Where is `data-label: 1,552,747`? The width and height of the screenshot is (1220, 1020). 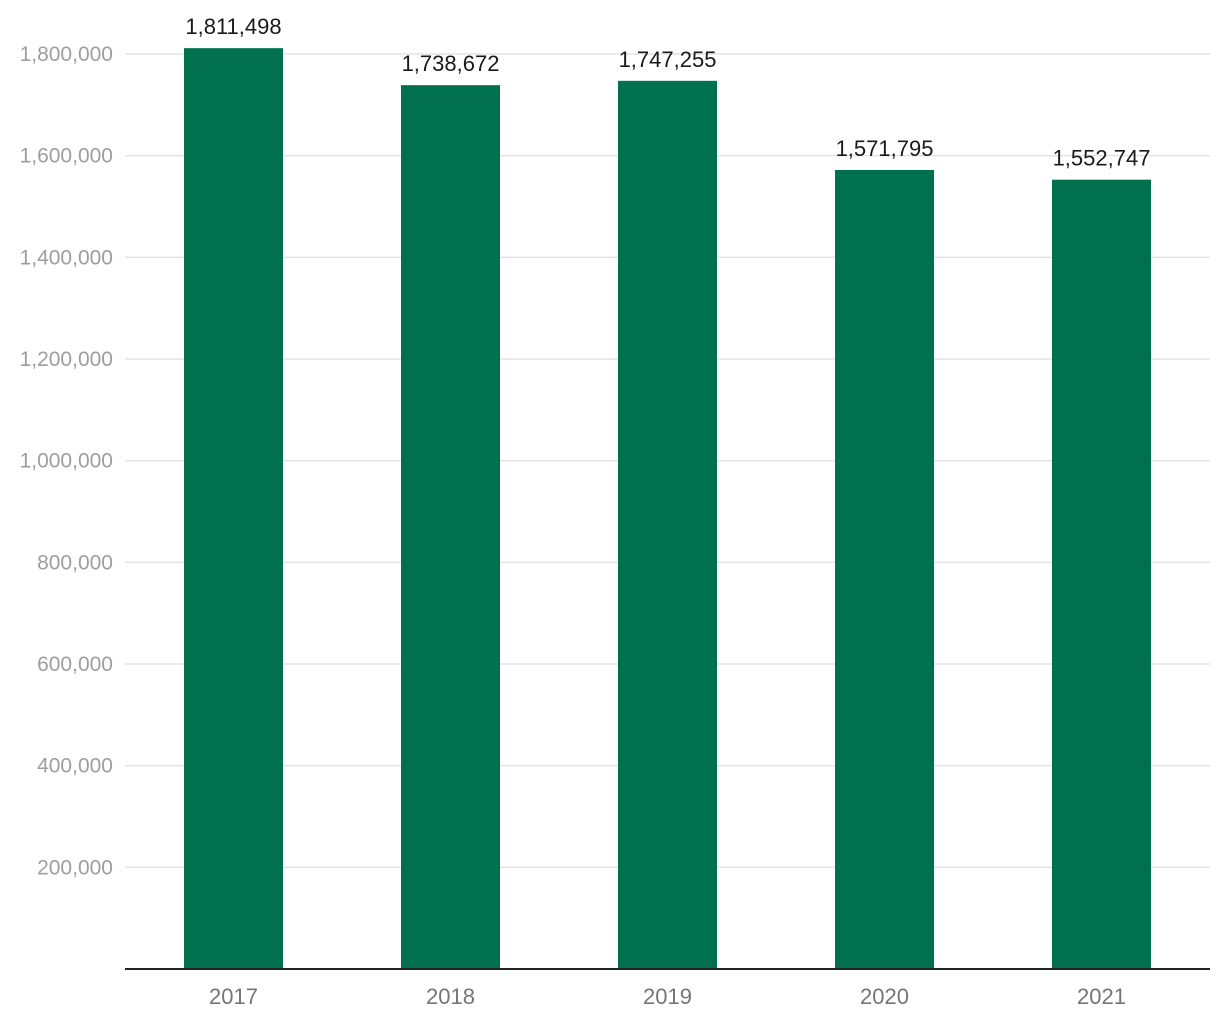 data-label: 1,552,747 is located at coordinates (1102, 158).